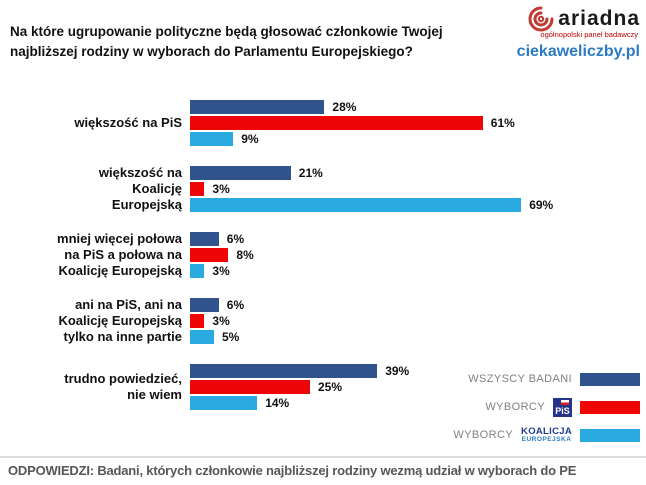 The image size is (646, 485). I want to click on bar-line: 39%, so click(299, 371).